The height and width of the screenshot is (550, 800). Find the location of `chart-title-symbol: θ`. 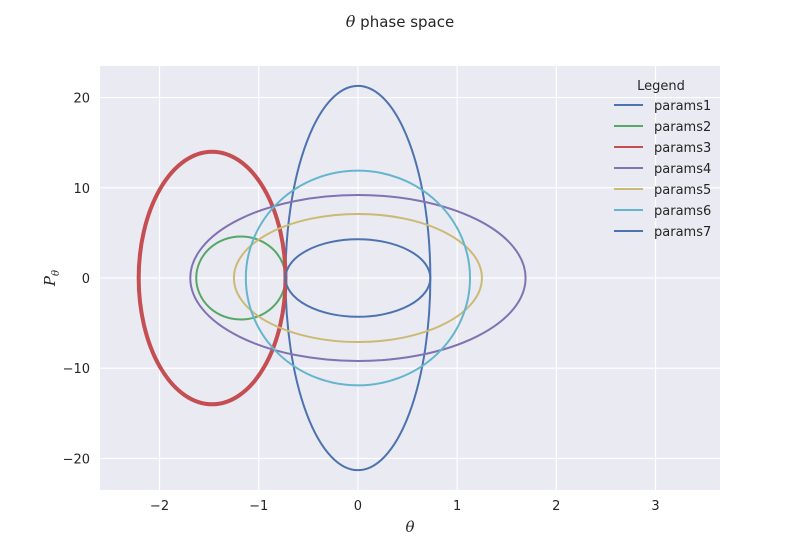

chart-title-symbol: θ is located at coordinates (351, 21).